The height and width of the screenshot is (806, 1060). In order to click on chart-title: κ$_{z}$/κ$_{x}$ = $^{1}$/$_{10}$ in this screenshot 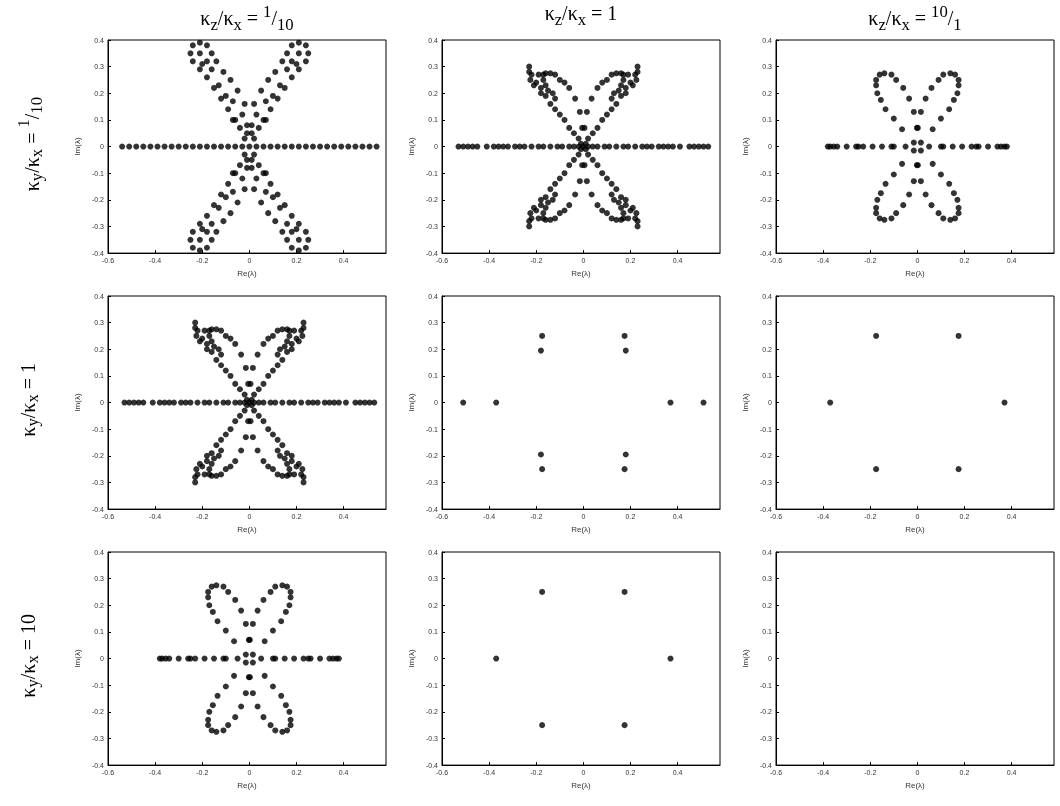, I will do `click(247, 18)`.